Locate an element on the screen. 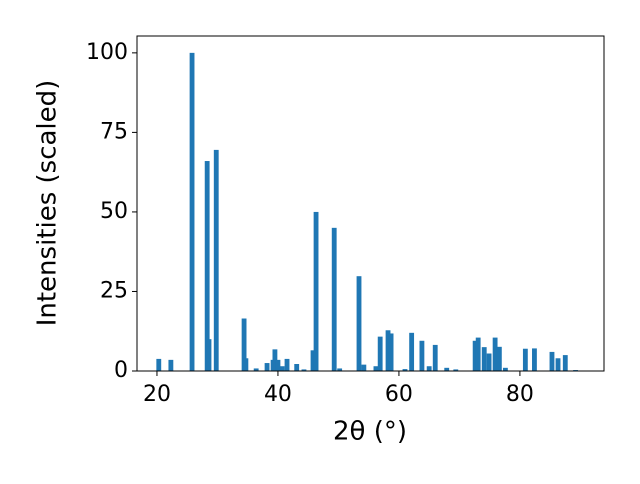  x-tick-label: 60 is located at coordinates (399, 394).